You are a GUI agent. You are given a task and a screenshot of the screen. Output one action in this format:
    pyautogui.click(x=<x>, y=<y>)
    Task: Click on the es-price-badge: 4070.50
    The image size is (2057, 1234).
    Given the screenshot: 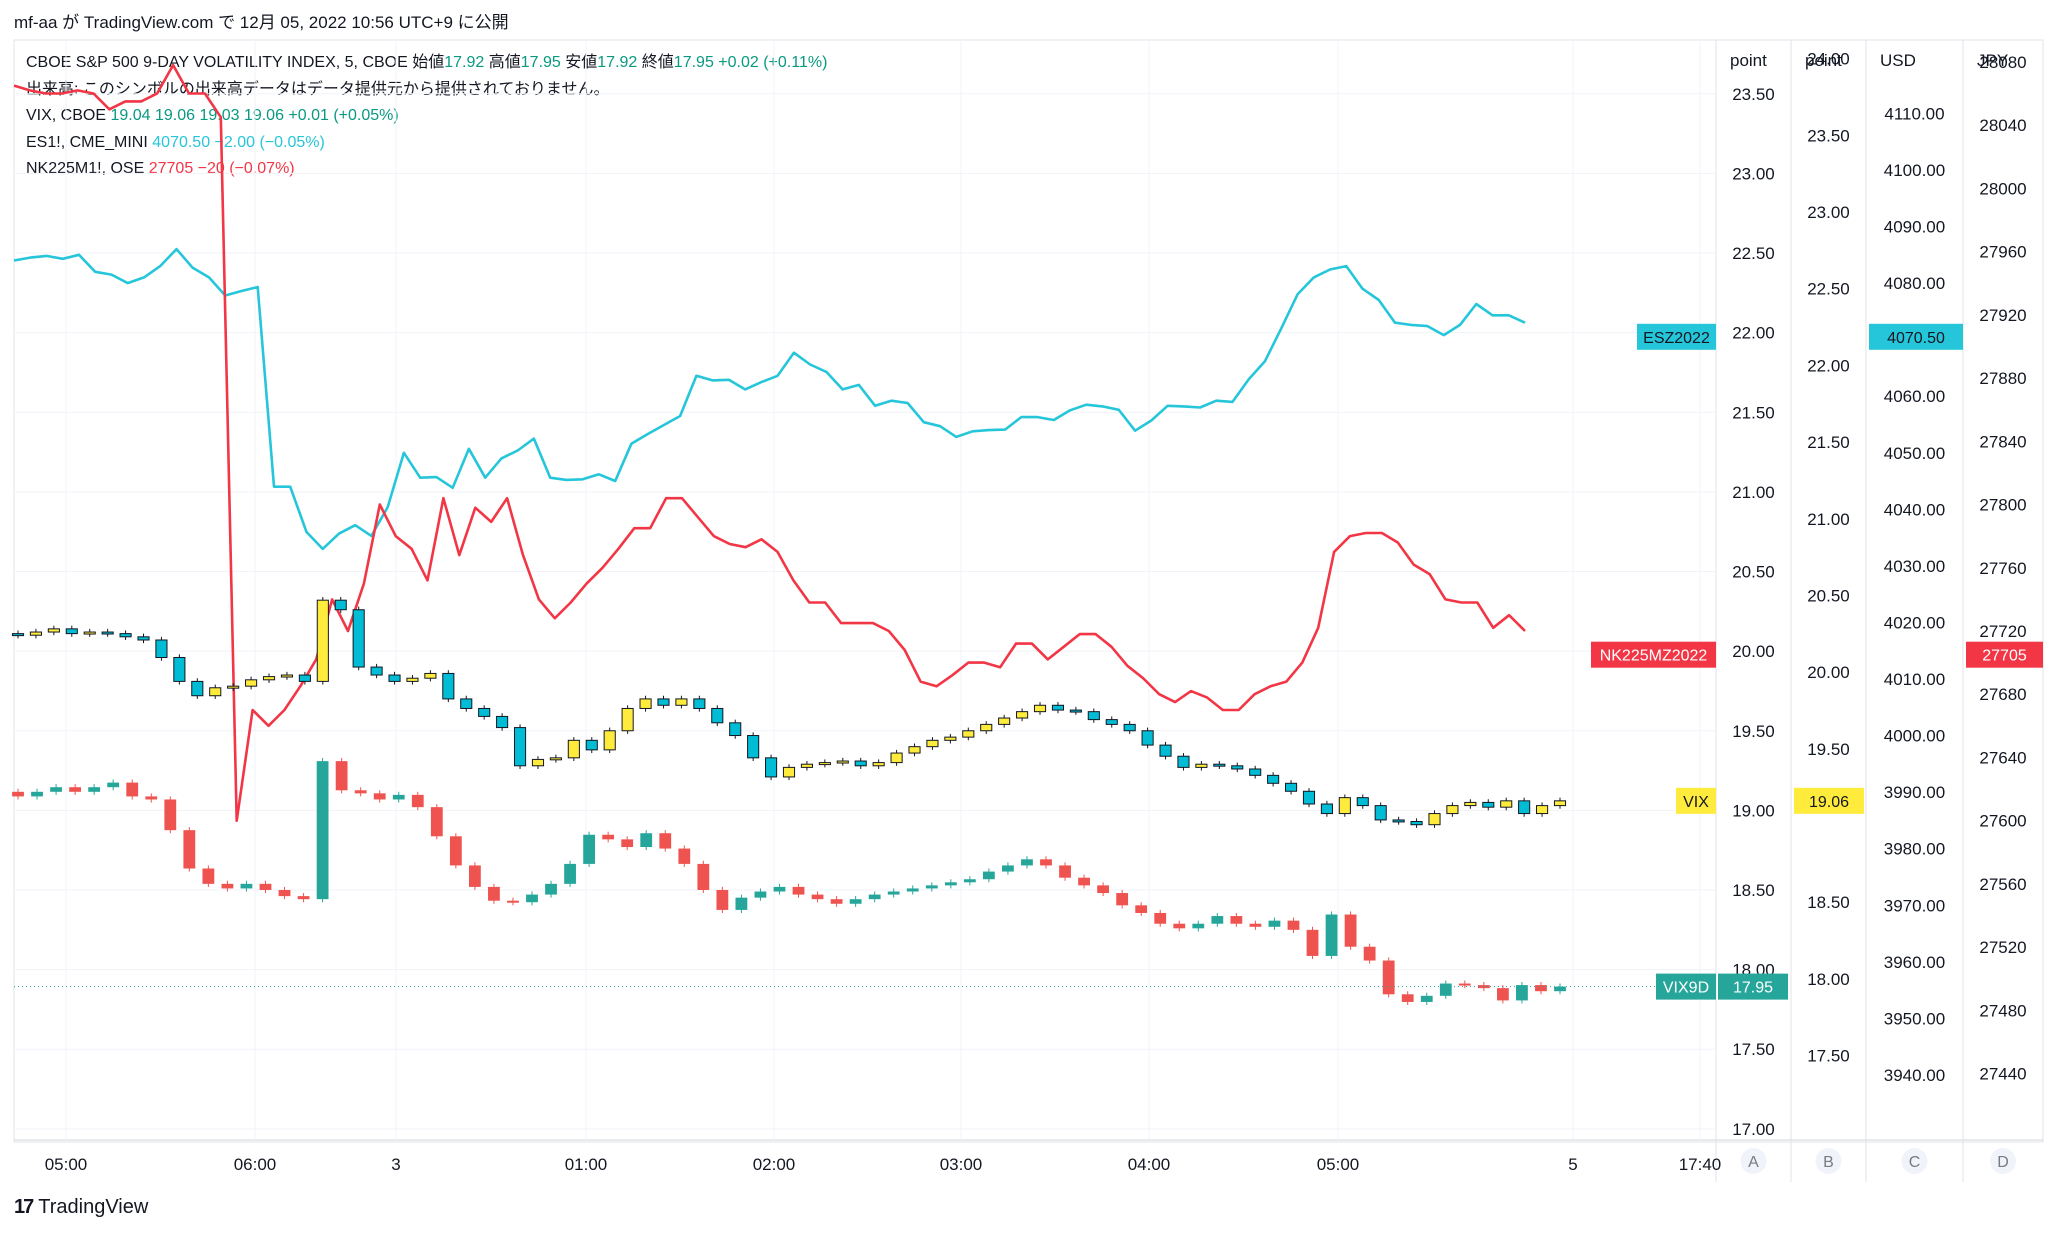 What is the action you would take?
    pyautogui.click(x=1916, y=338)
    